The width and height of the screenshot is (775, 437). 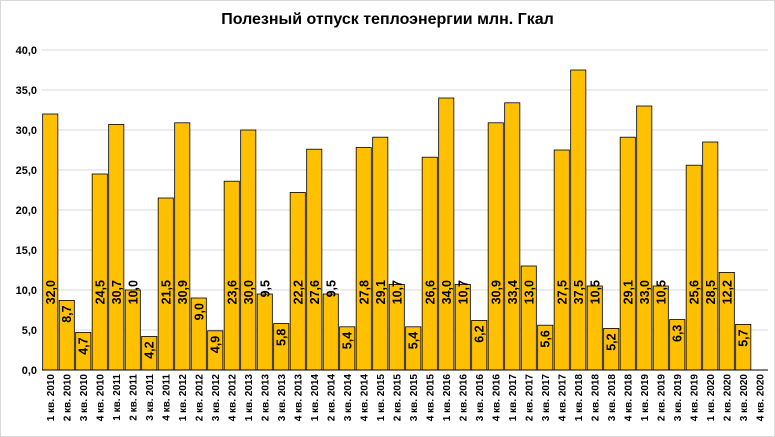 I want to click on x-tick-label: 1 кв. 2010, so click(x=51, y=398).